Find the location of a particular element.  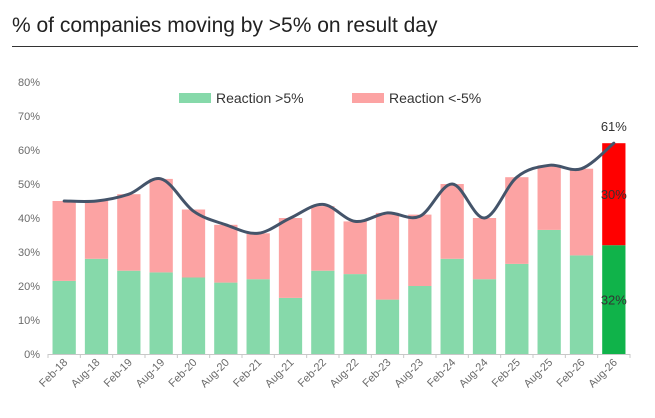

y-tick-label: 0% is located at coordinates (32, 355).